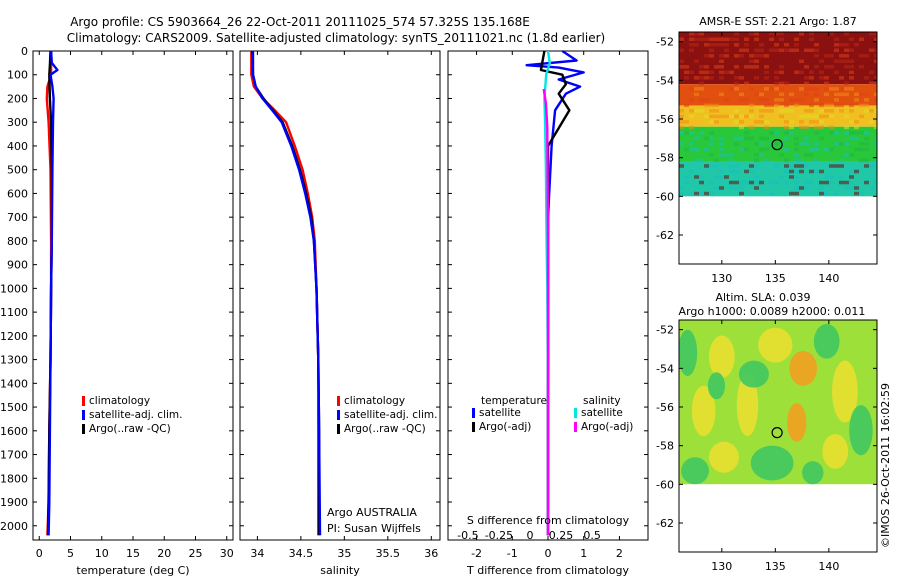 The width and height of the screenshot is (900, 580). What do you see at coordinates (665, 42) in the screenshot?
I see `map-y-tick-label: -52` at bounding box center [665, 42].